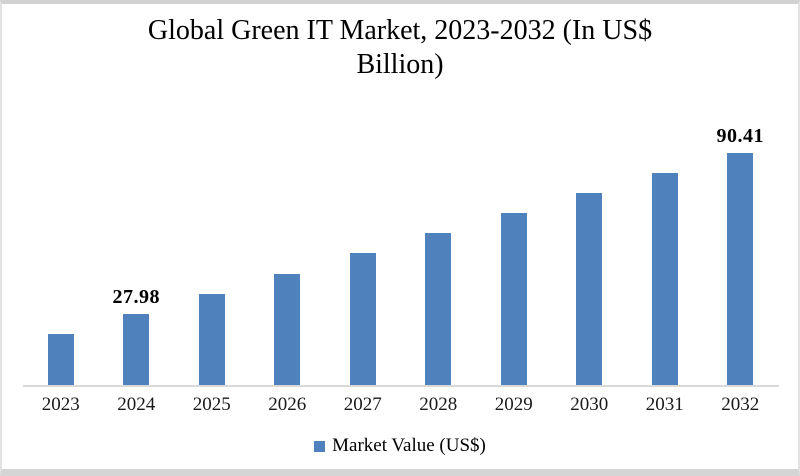  I want to click on bar-2030, so click(589, 289).